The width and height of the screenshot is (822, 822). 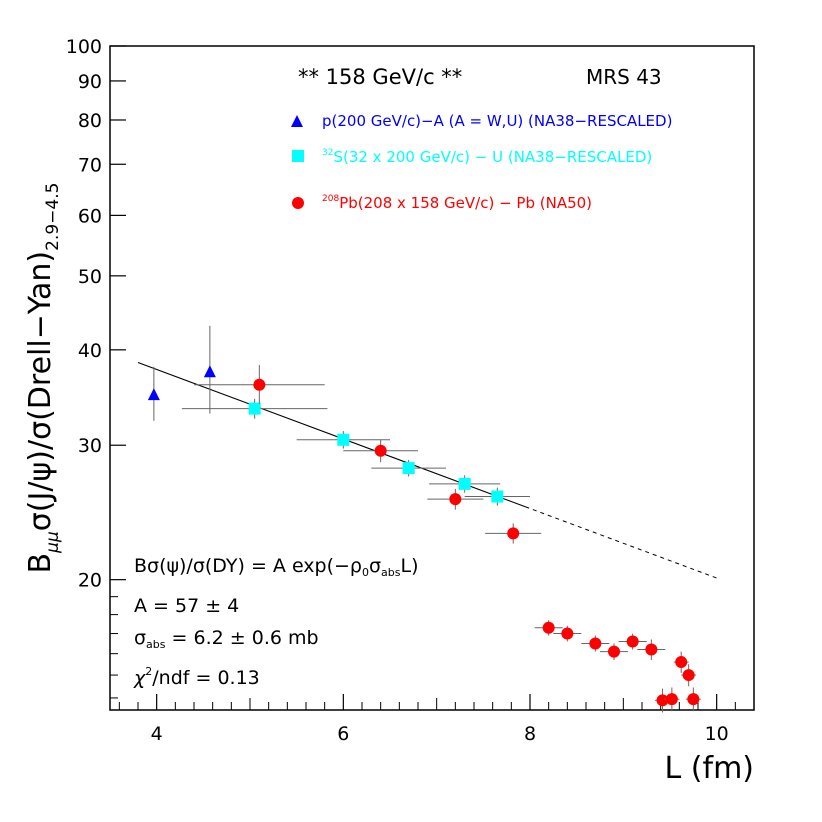 What do you see at coordinates (380, 77) in the screenshot?
I see `header-left: ** 158 GeV/c **` at bounding box center [380, 77].